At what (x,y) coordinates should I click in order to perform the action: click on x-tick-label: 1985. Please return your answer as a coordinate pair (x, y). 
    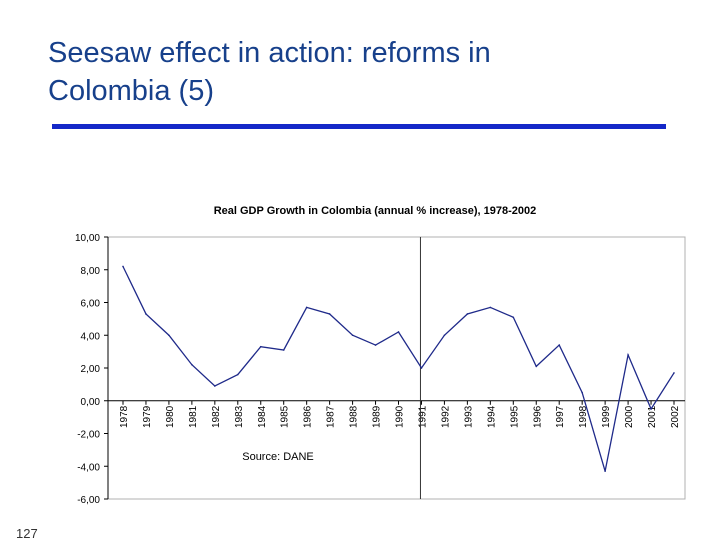
    Looking at the image, I should click on (285, 416).